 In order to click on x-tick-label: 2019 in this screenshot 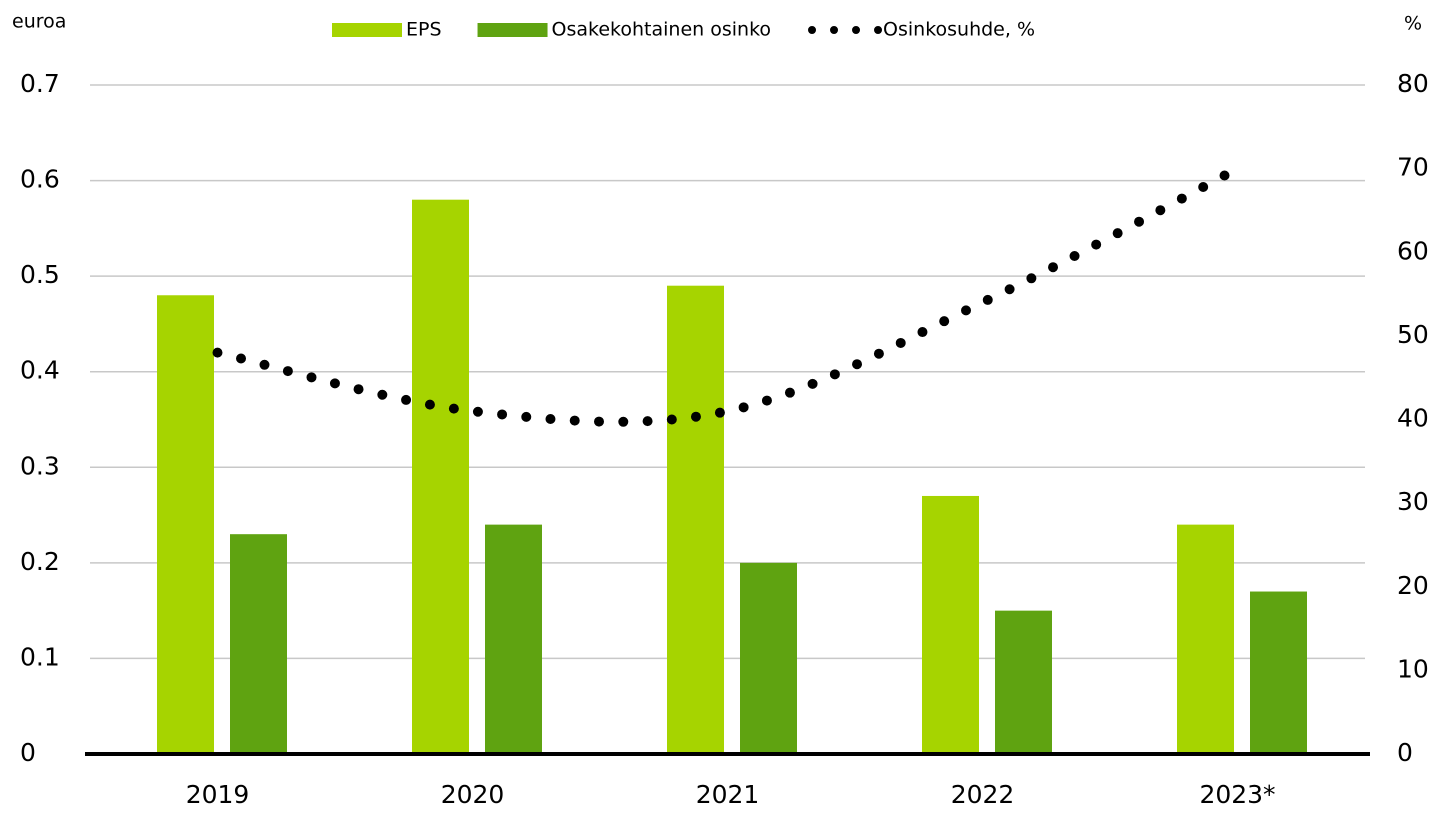, I will do `click(218, 794)`.